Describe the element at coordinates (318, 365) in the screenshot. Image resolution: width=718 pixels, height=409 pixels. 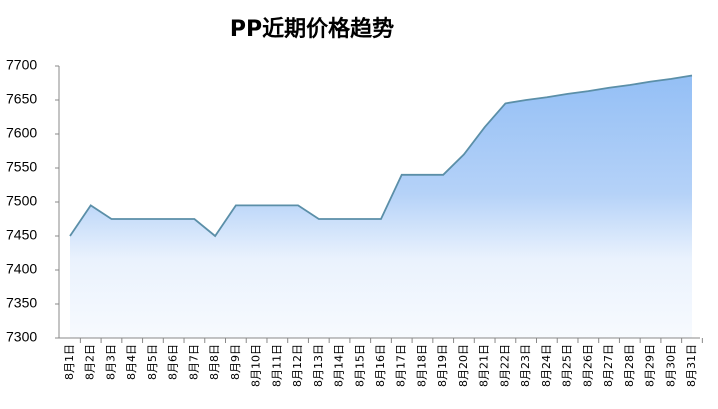
I see `x-tick-label: 8月13日` at that location.